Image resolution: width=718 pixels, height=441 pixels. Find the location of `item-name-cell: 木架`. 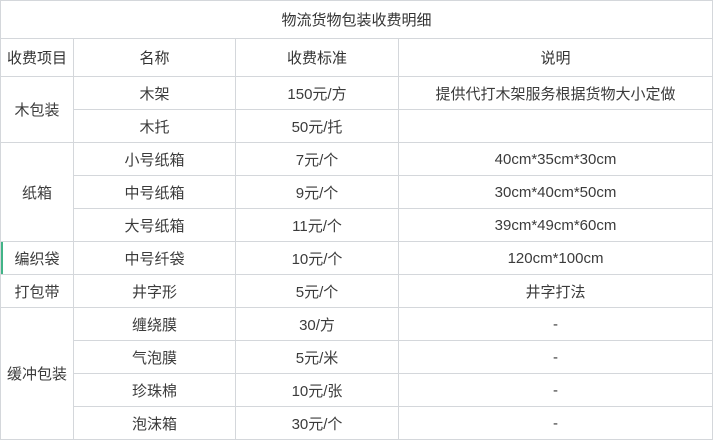

item-name-cell: 木架 is located at coordinates (154, 93).